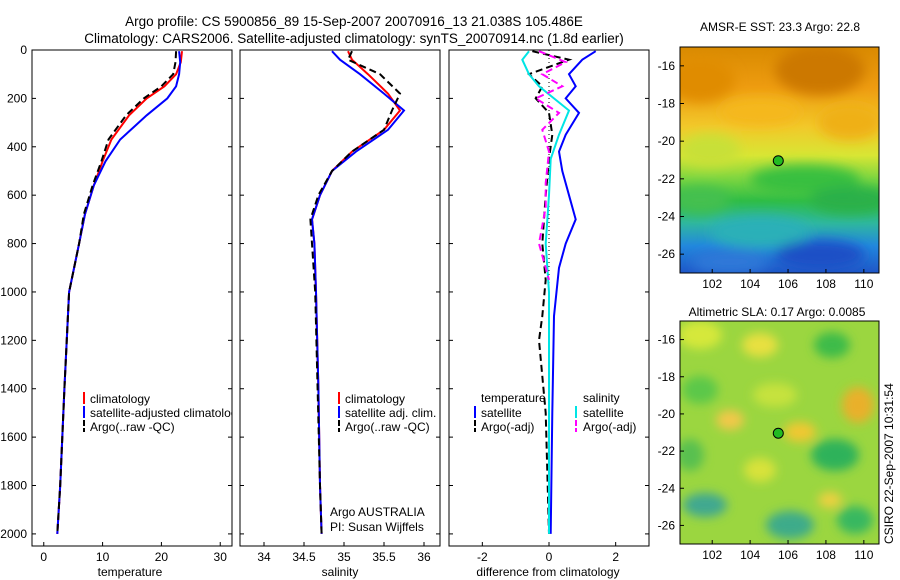 Image resolution: width=900 pixels, height=580 pixels. What do you see at coordinates (13, 437) in the screenshot?
I see `y-tick-label: 1600` at bounding box center [13, 437].